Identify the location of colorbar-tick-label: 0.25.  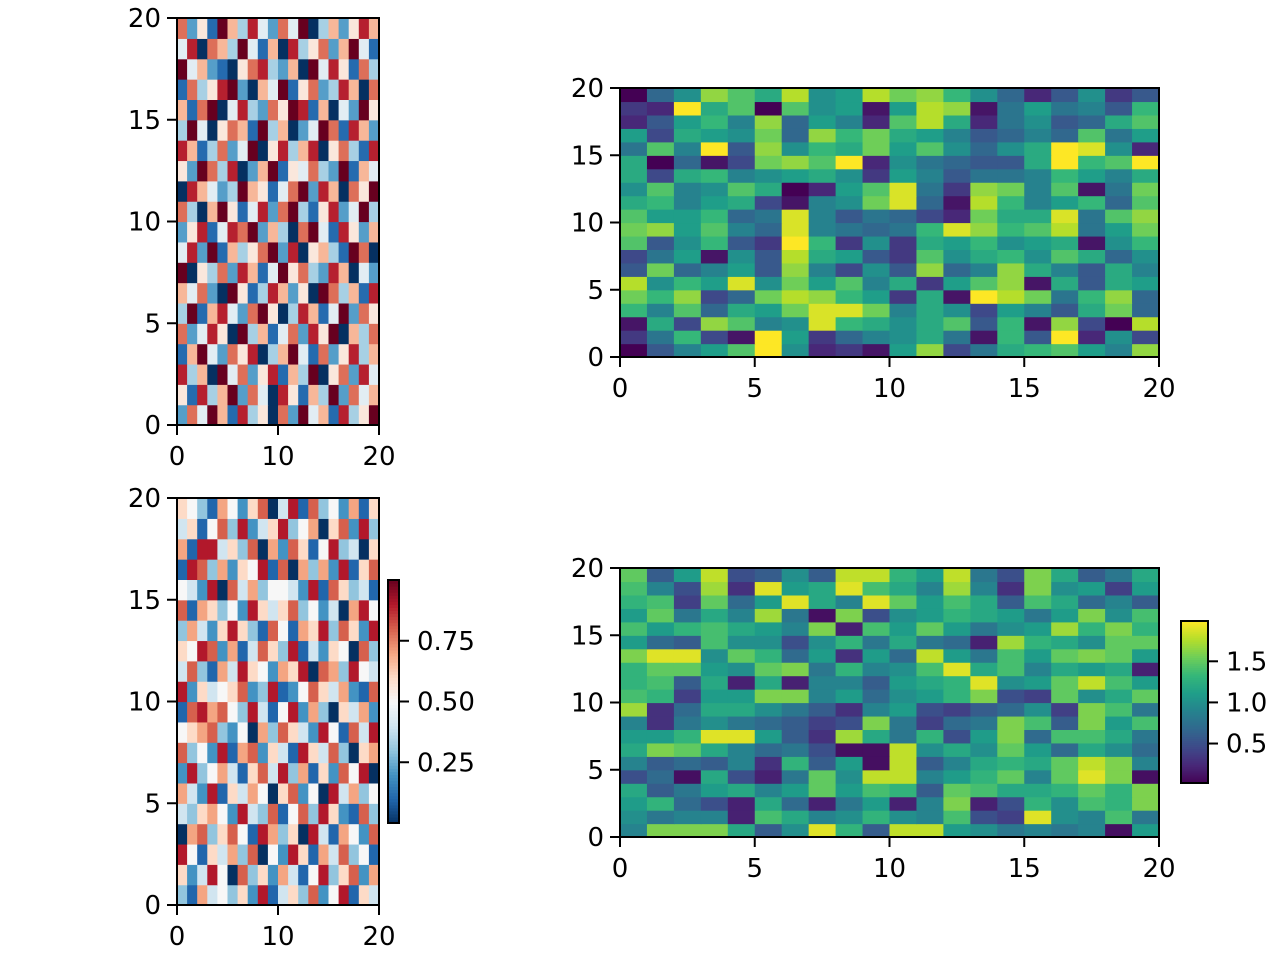
(446, 763).